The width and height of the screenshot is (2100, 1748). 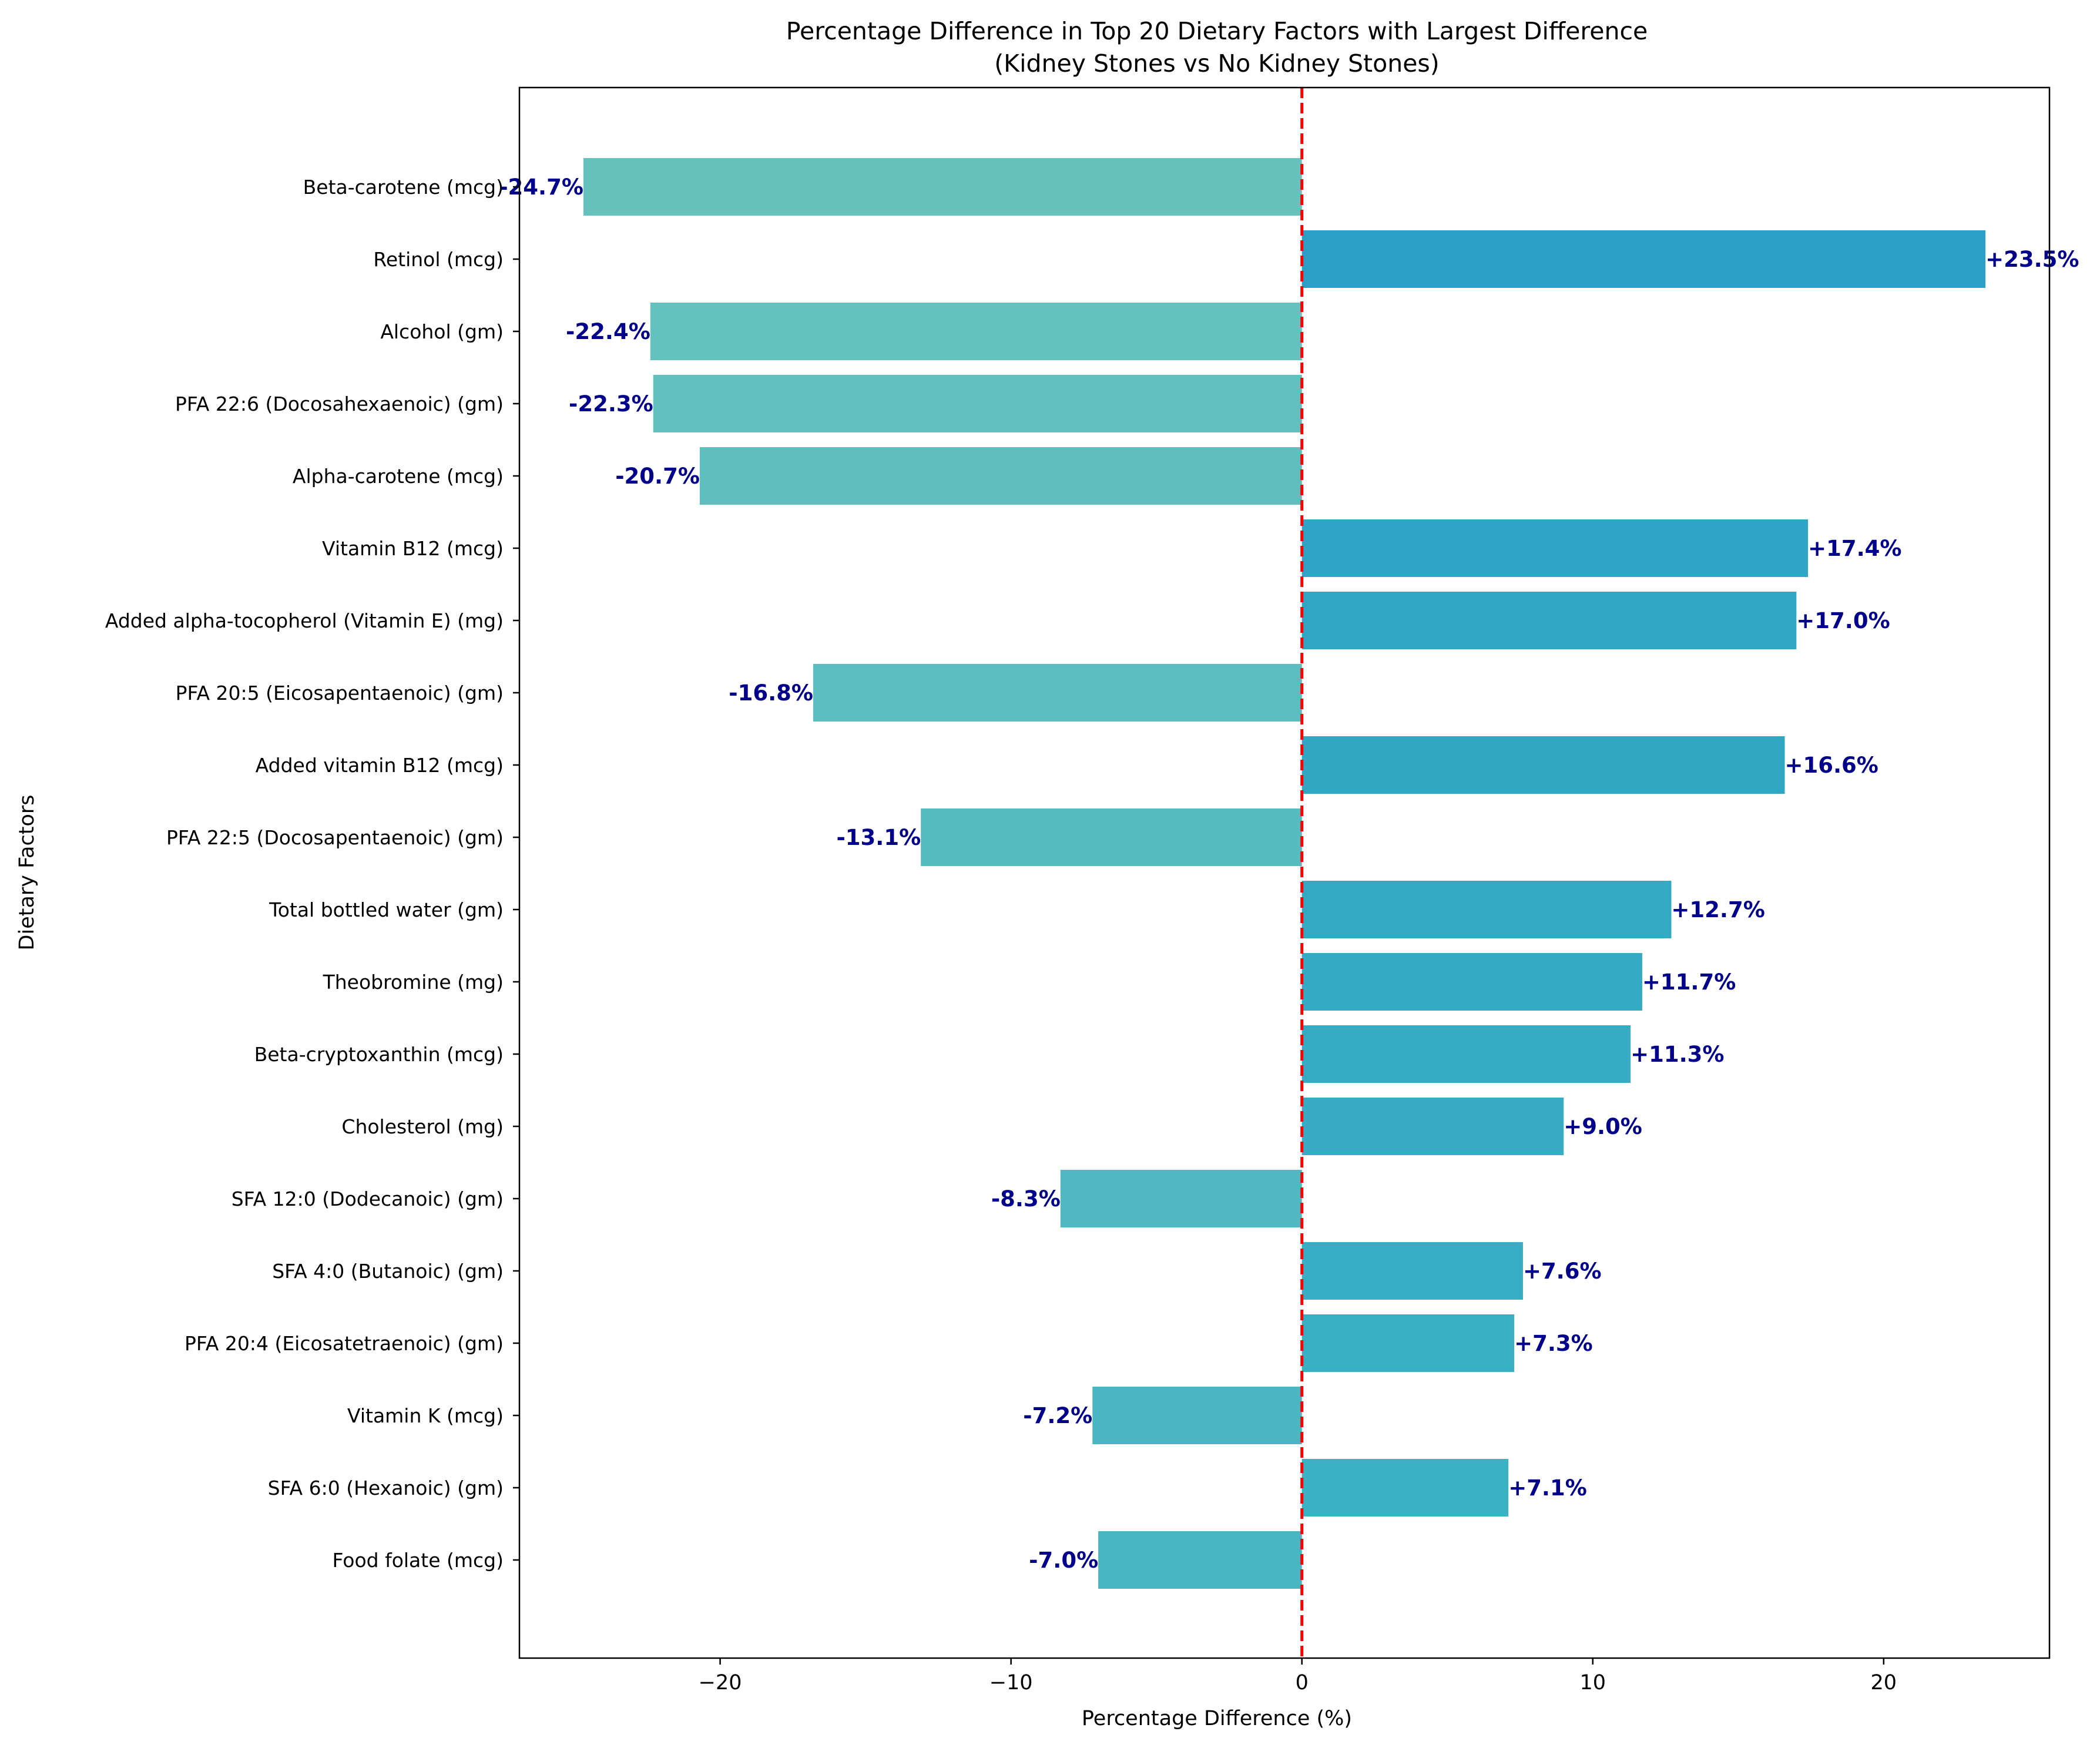 What do you see at coordinates (339, 404) in the screenshot?
I see `y-tick-label: PFA 22:6 (Docosahexaenoic) (gm)` at bounding box center [339, 404].